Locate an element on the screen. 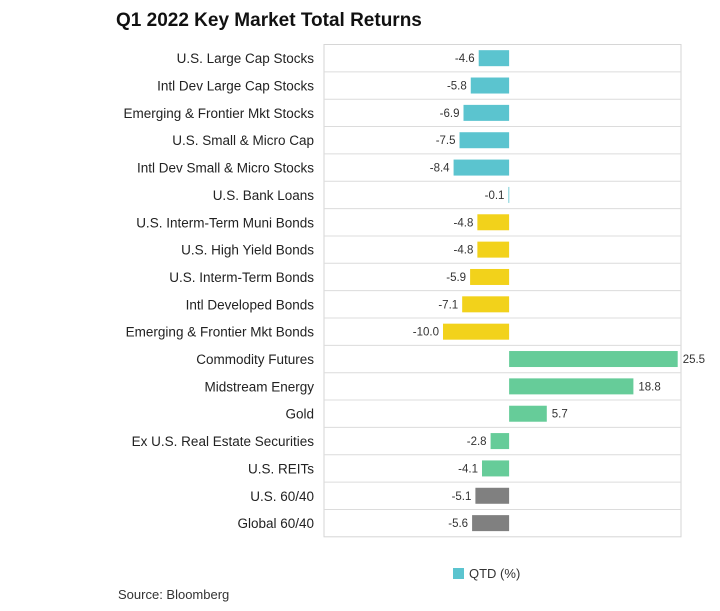 This screenshot has height=611, width=720. category-label: Ex U.S. Real Estate Securities is located at coordinates (223, 441).